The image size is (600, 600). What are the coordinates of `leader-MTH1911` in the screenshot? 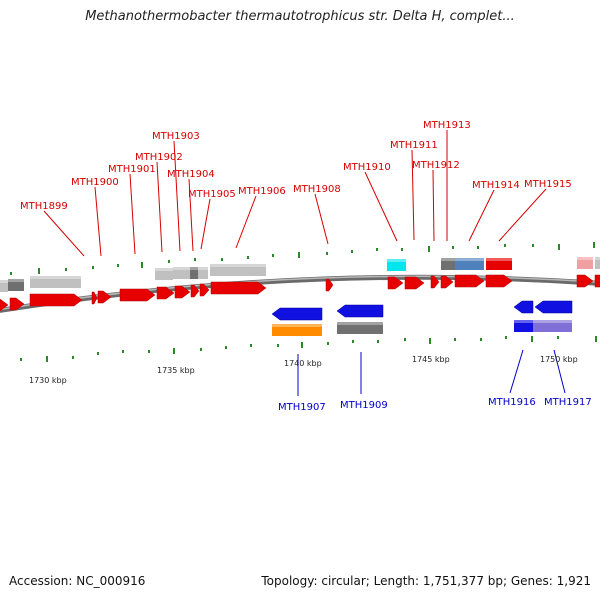 It's located at (413, 195).